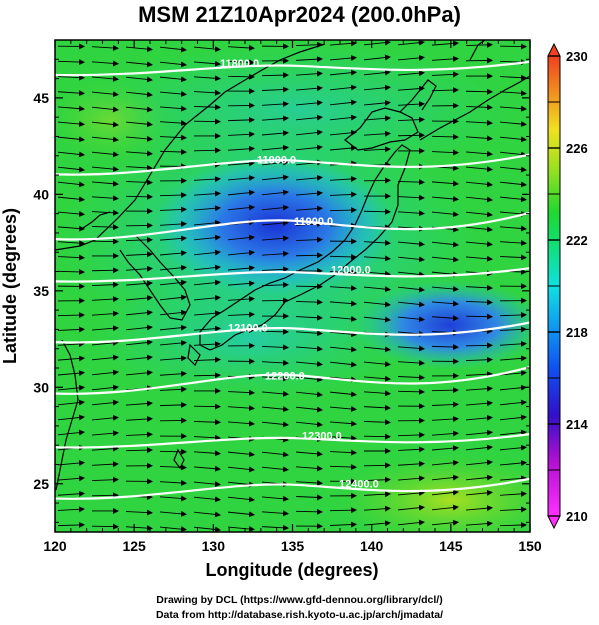  What do you see at coordinates (530, 546) in the screenshot?
I see `x-tick-label: 150` at bounding box center [530, 546].